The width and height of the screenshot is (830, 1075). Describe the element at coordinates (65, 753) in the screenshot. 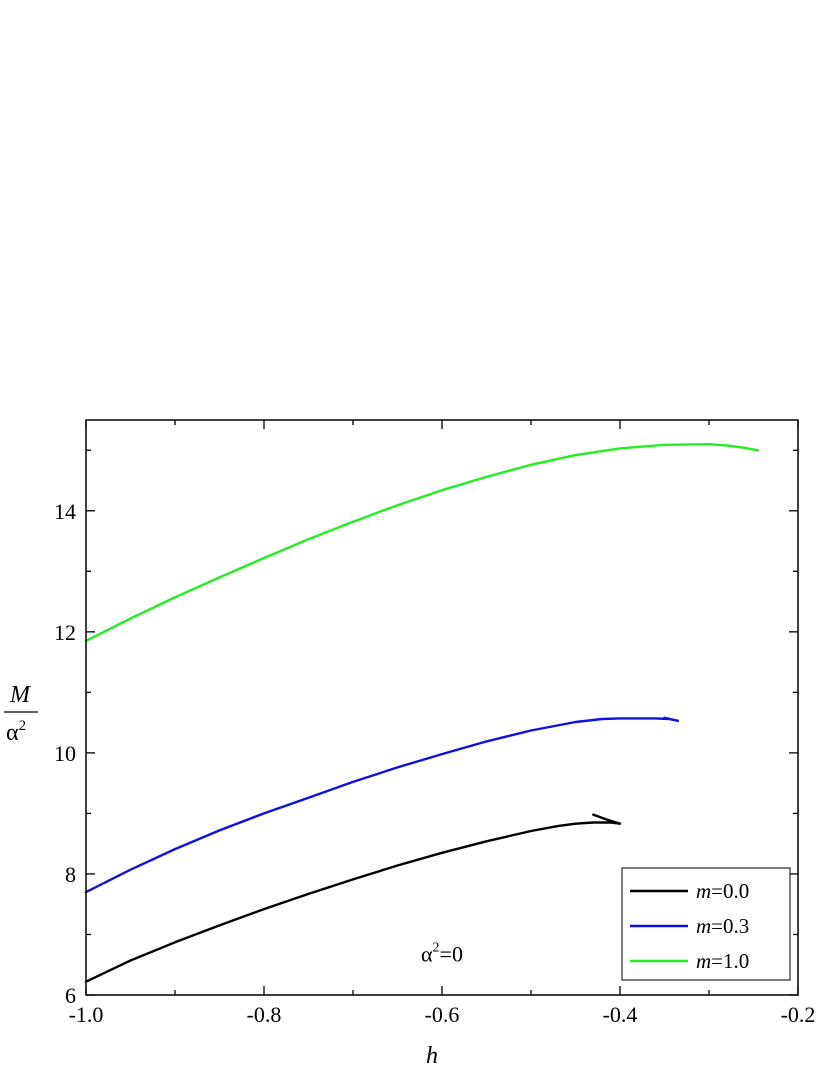

I see `y-tick-label: 10` at that location.